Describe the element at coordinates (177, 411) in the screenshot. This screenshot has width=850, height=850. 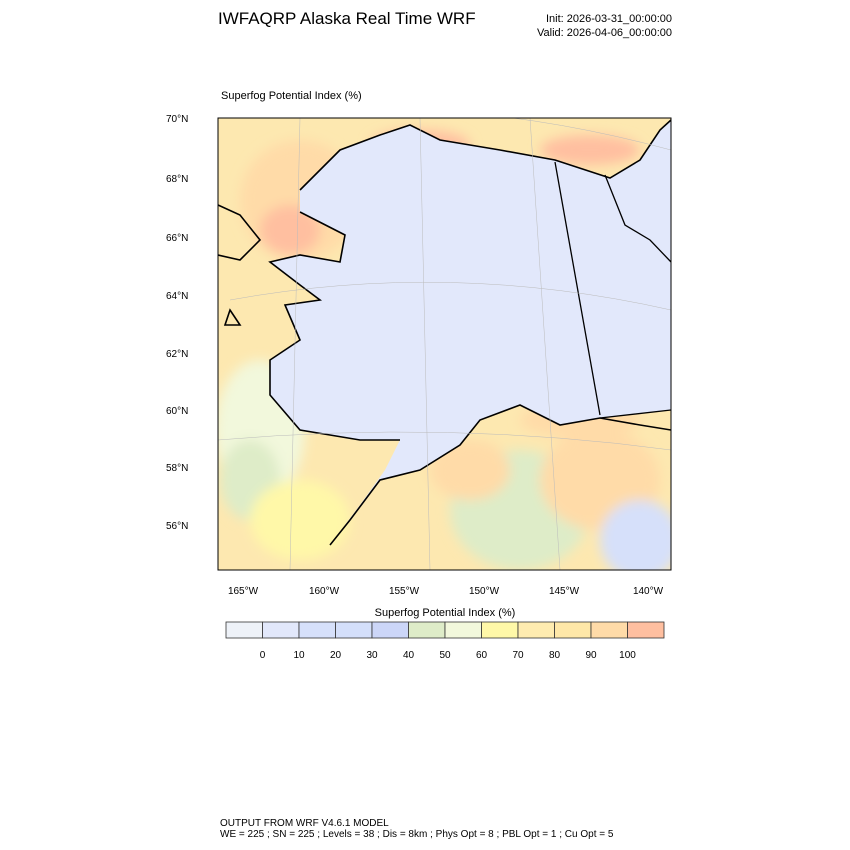
I see `lat-label: 60°N` at that location.